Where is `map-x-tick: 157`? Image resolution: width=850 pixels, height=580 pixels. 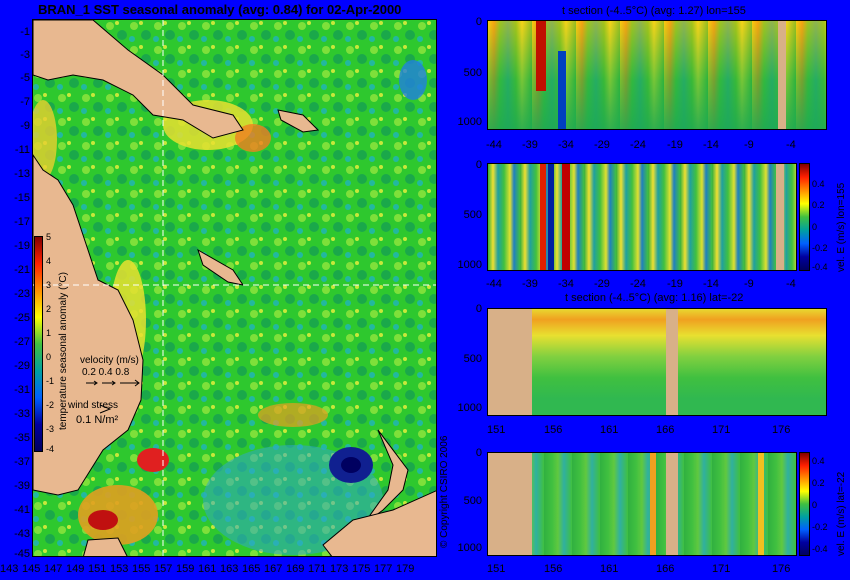 map-x-tick: 157 is located at coordinates (163, 569).